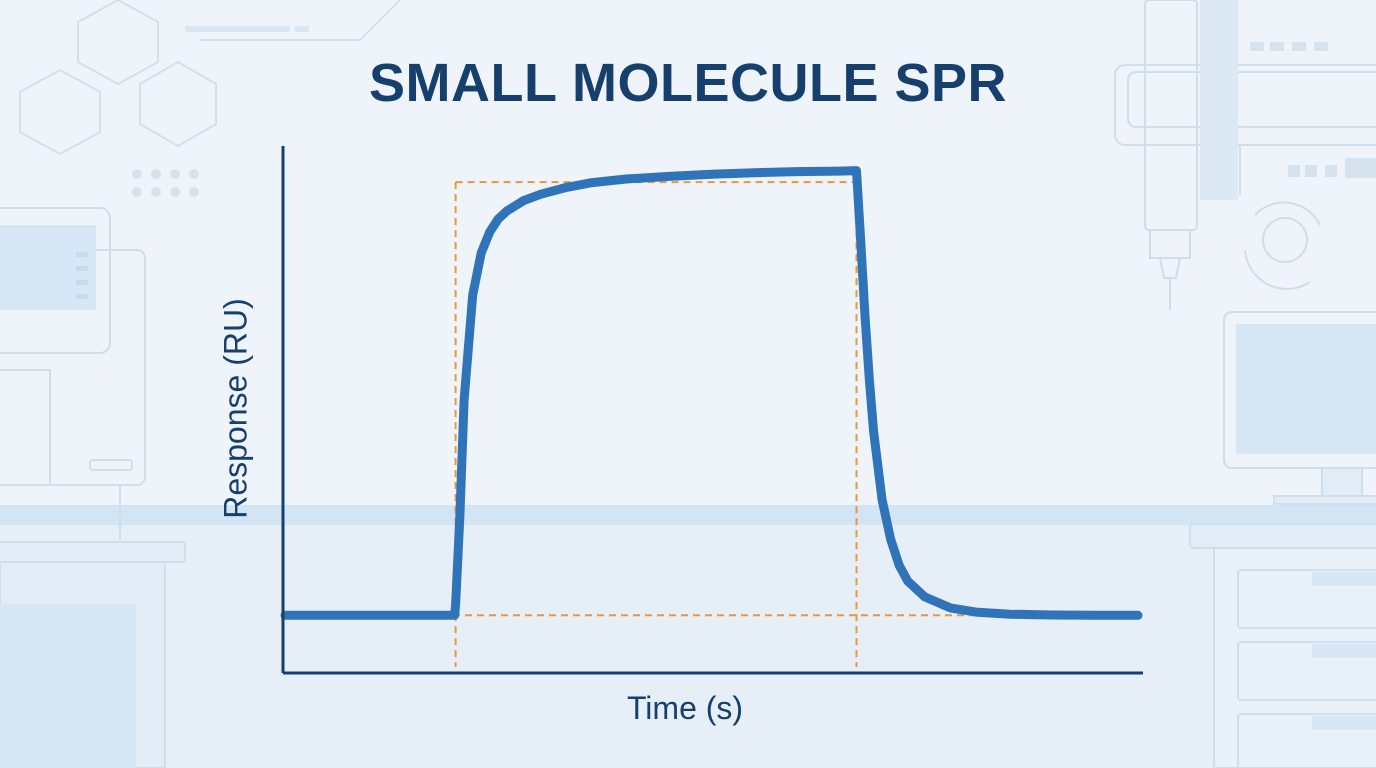 This screenshot has width=1376, height=768. What do you see at coordinates (235, 408) in the screenshot?
I see `y-axis-label: Response (RU)` at bounding box center [235, 408].